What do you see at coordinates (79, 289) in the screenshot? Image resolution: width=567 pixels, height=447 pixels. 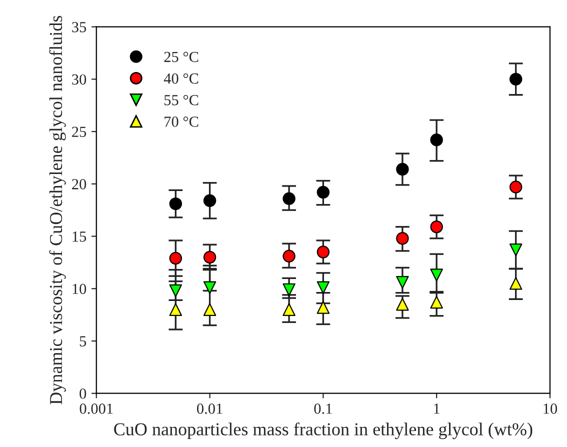 I see `y-tick-label: 10` at bounding box center [79, 289].